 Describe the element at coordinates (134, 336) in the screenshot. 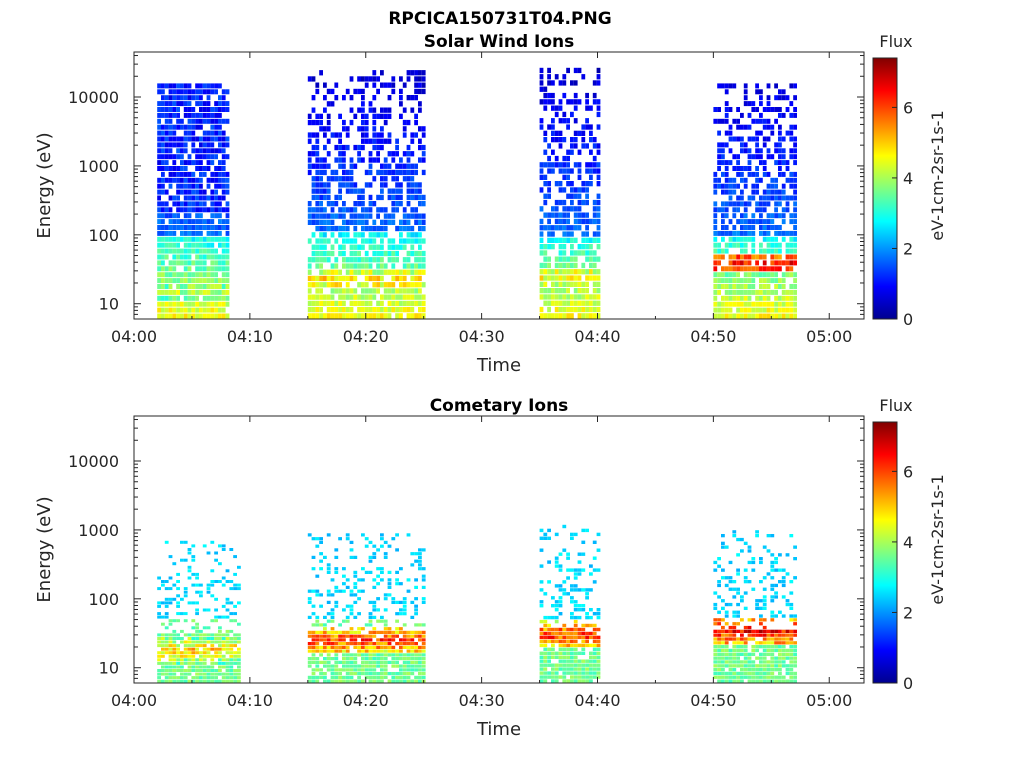

I see `x-tick-label: 04:00` at that location.